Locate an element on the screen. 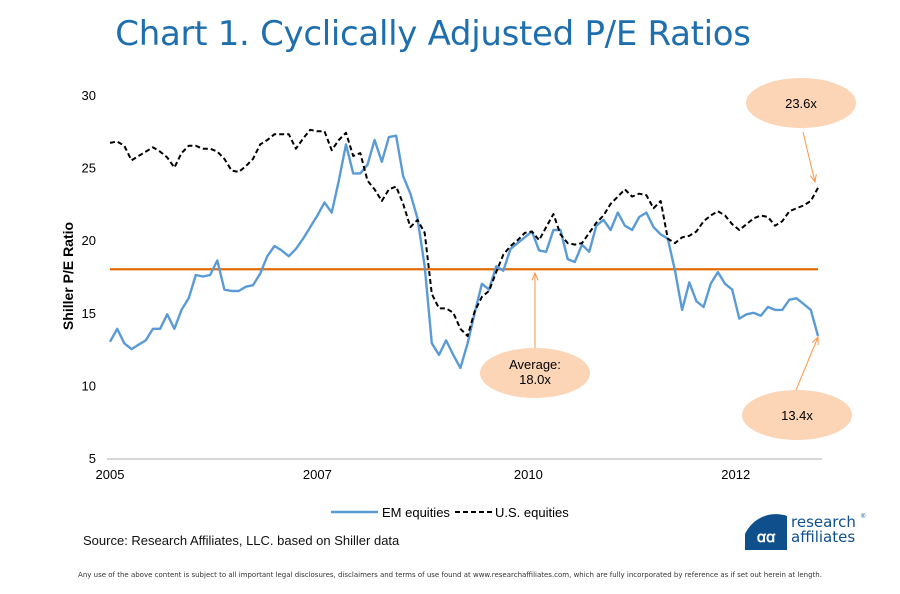 The width and height of the screenshot is (900, 594). y-tick-label: 25 is located at coordinates (89, 168).